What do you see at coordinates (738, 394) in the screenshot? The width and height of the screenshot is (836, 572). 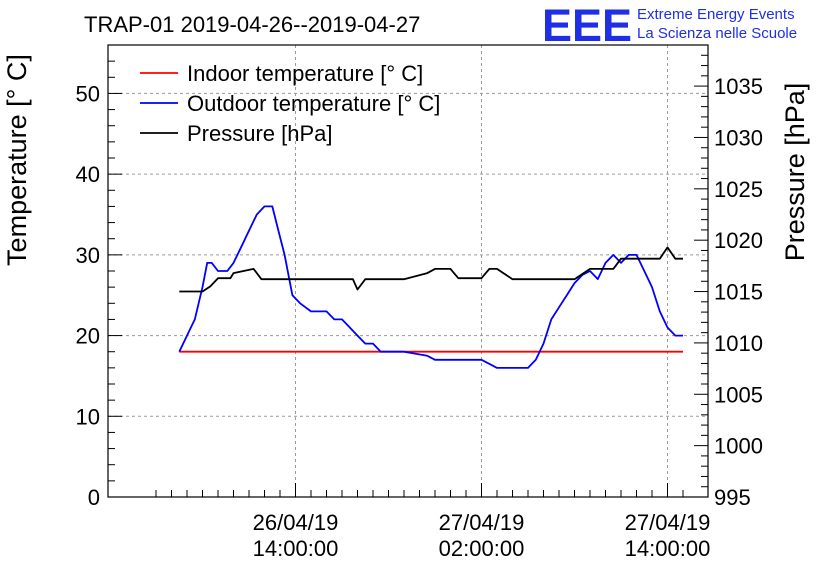 I see `y2-tick-label: 1005` at bounding box center [738, 394].